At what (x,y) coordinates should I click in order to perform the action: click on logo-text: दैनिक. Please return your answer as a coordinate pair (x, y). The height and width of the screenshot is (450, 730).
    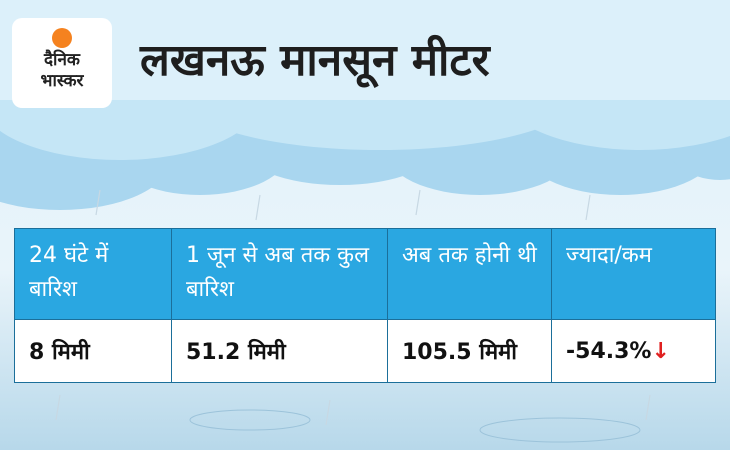
    Looking at the image, I should click on (62, 60).